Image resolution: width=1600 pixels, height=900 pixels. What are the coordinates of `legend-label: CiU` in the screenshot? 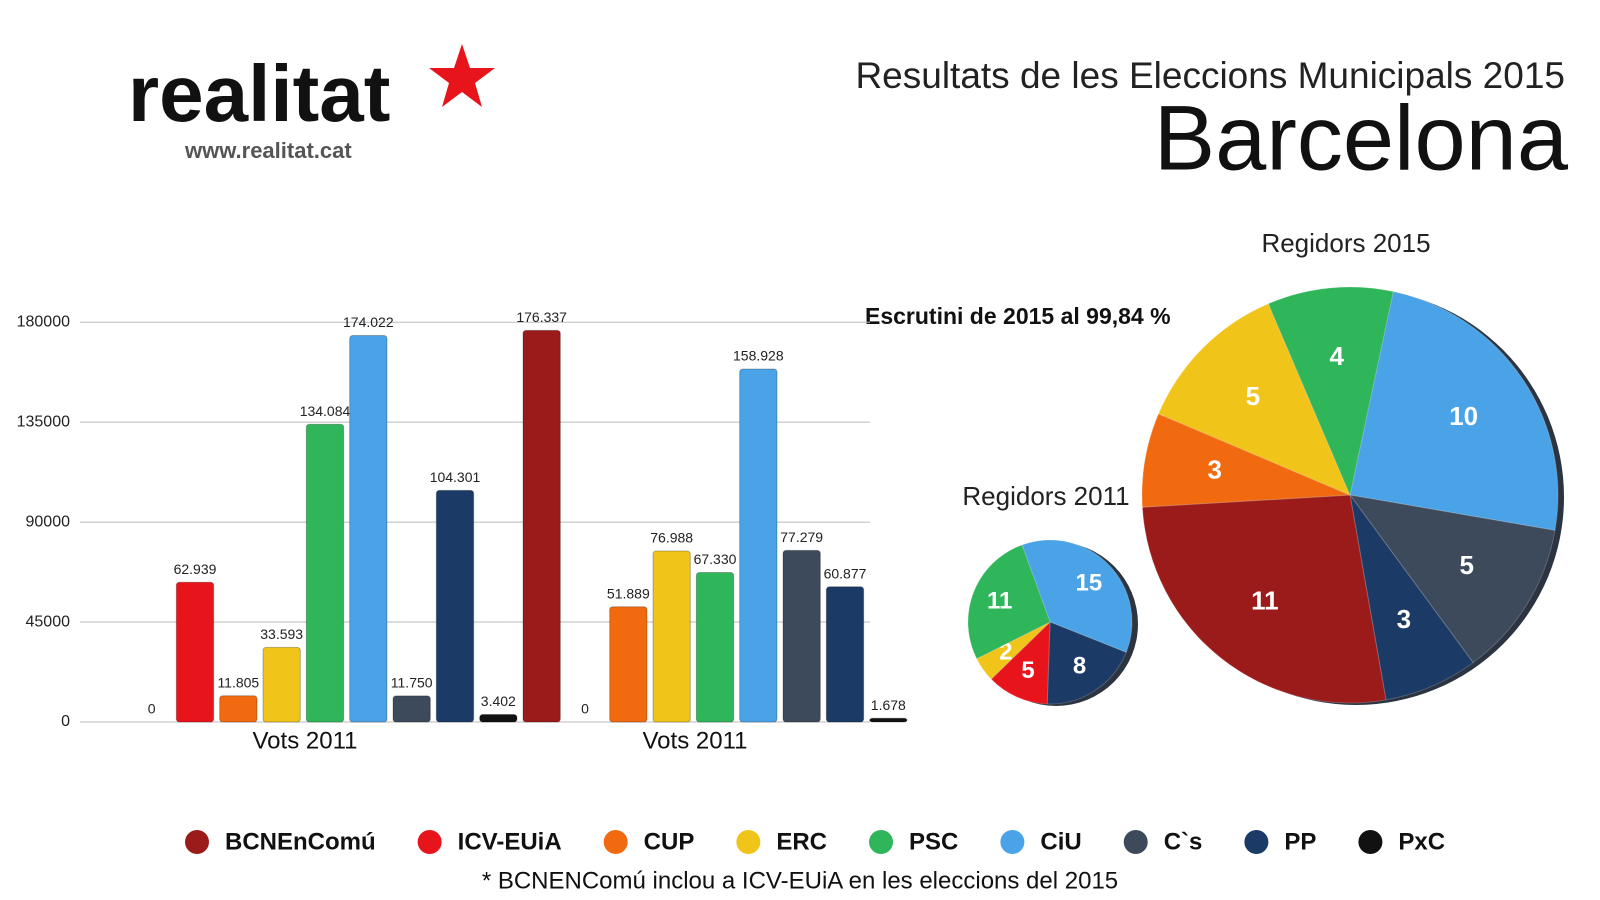 It's located at (1060, 841).